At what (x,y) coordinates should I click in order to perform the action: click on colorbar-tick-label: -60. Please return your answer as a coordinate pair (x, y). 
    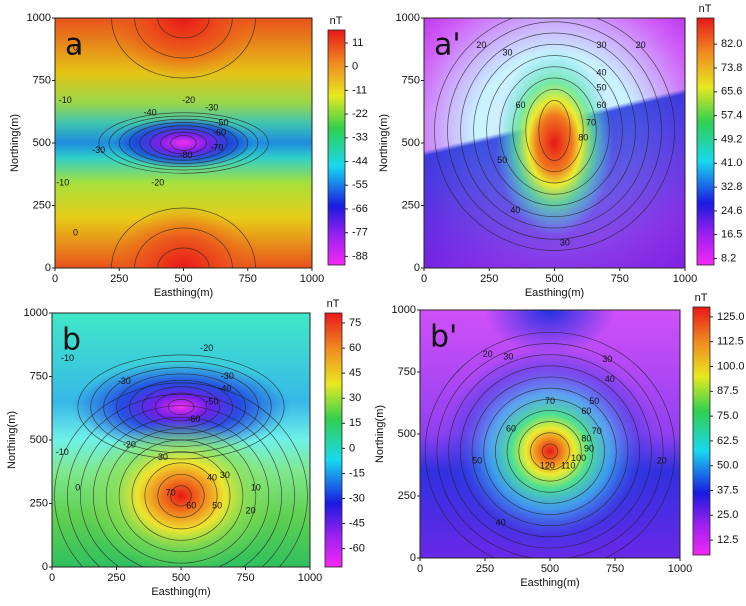
    Looking at the image, I should click on (357, 549).